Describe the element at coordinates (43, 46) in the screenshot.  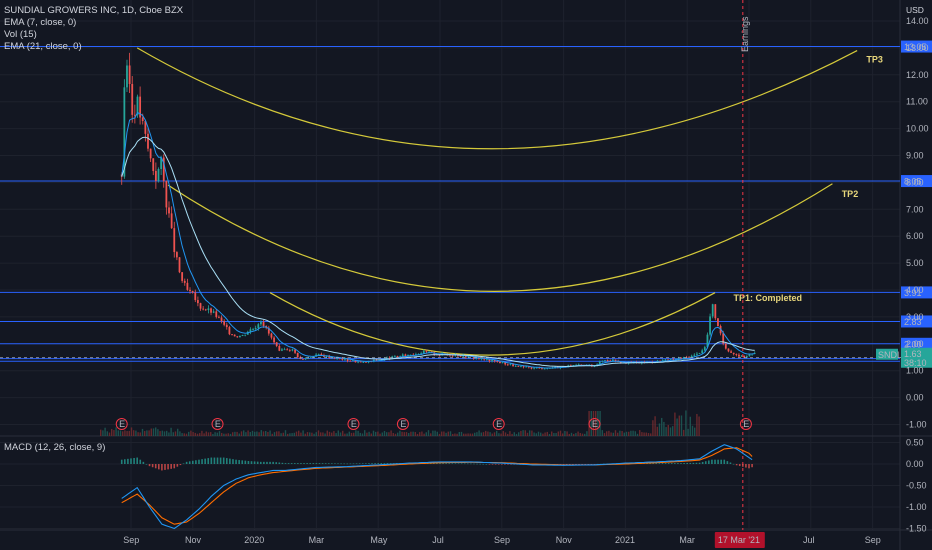
I see `ema21-legend: EMA (21, close, 0)` at that location.